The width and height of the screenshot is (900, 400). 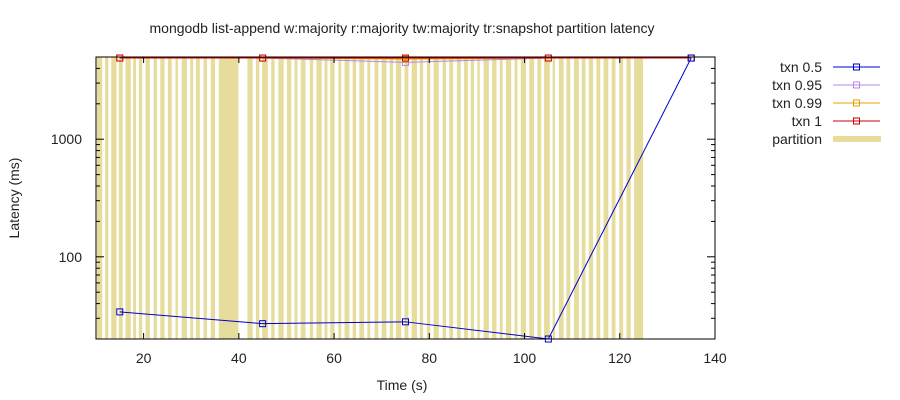 I want to click on y-tick-label: 1000, so click(x=66, y=139).